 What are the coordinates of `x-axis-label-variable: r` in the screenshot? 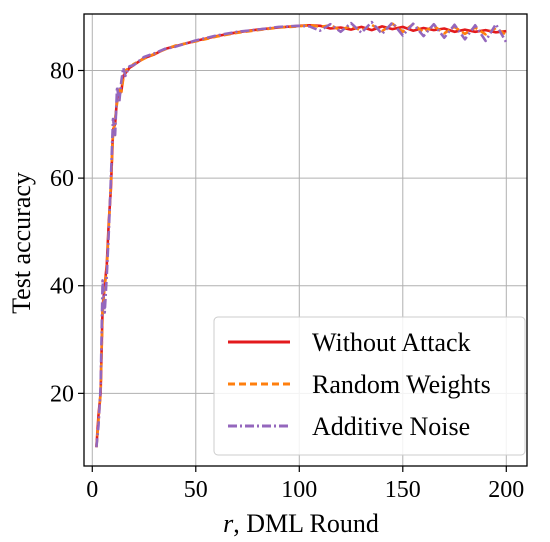 It's located at (228, 523).